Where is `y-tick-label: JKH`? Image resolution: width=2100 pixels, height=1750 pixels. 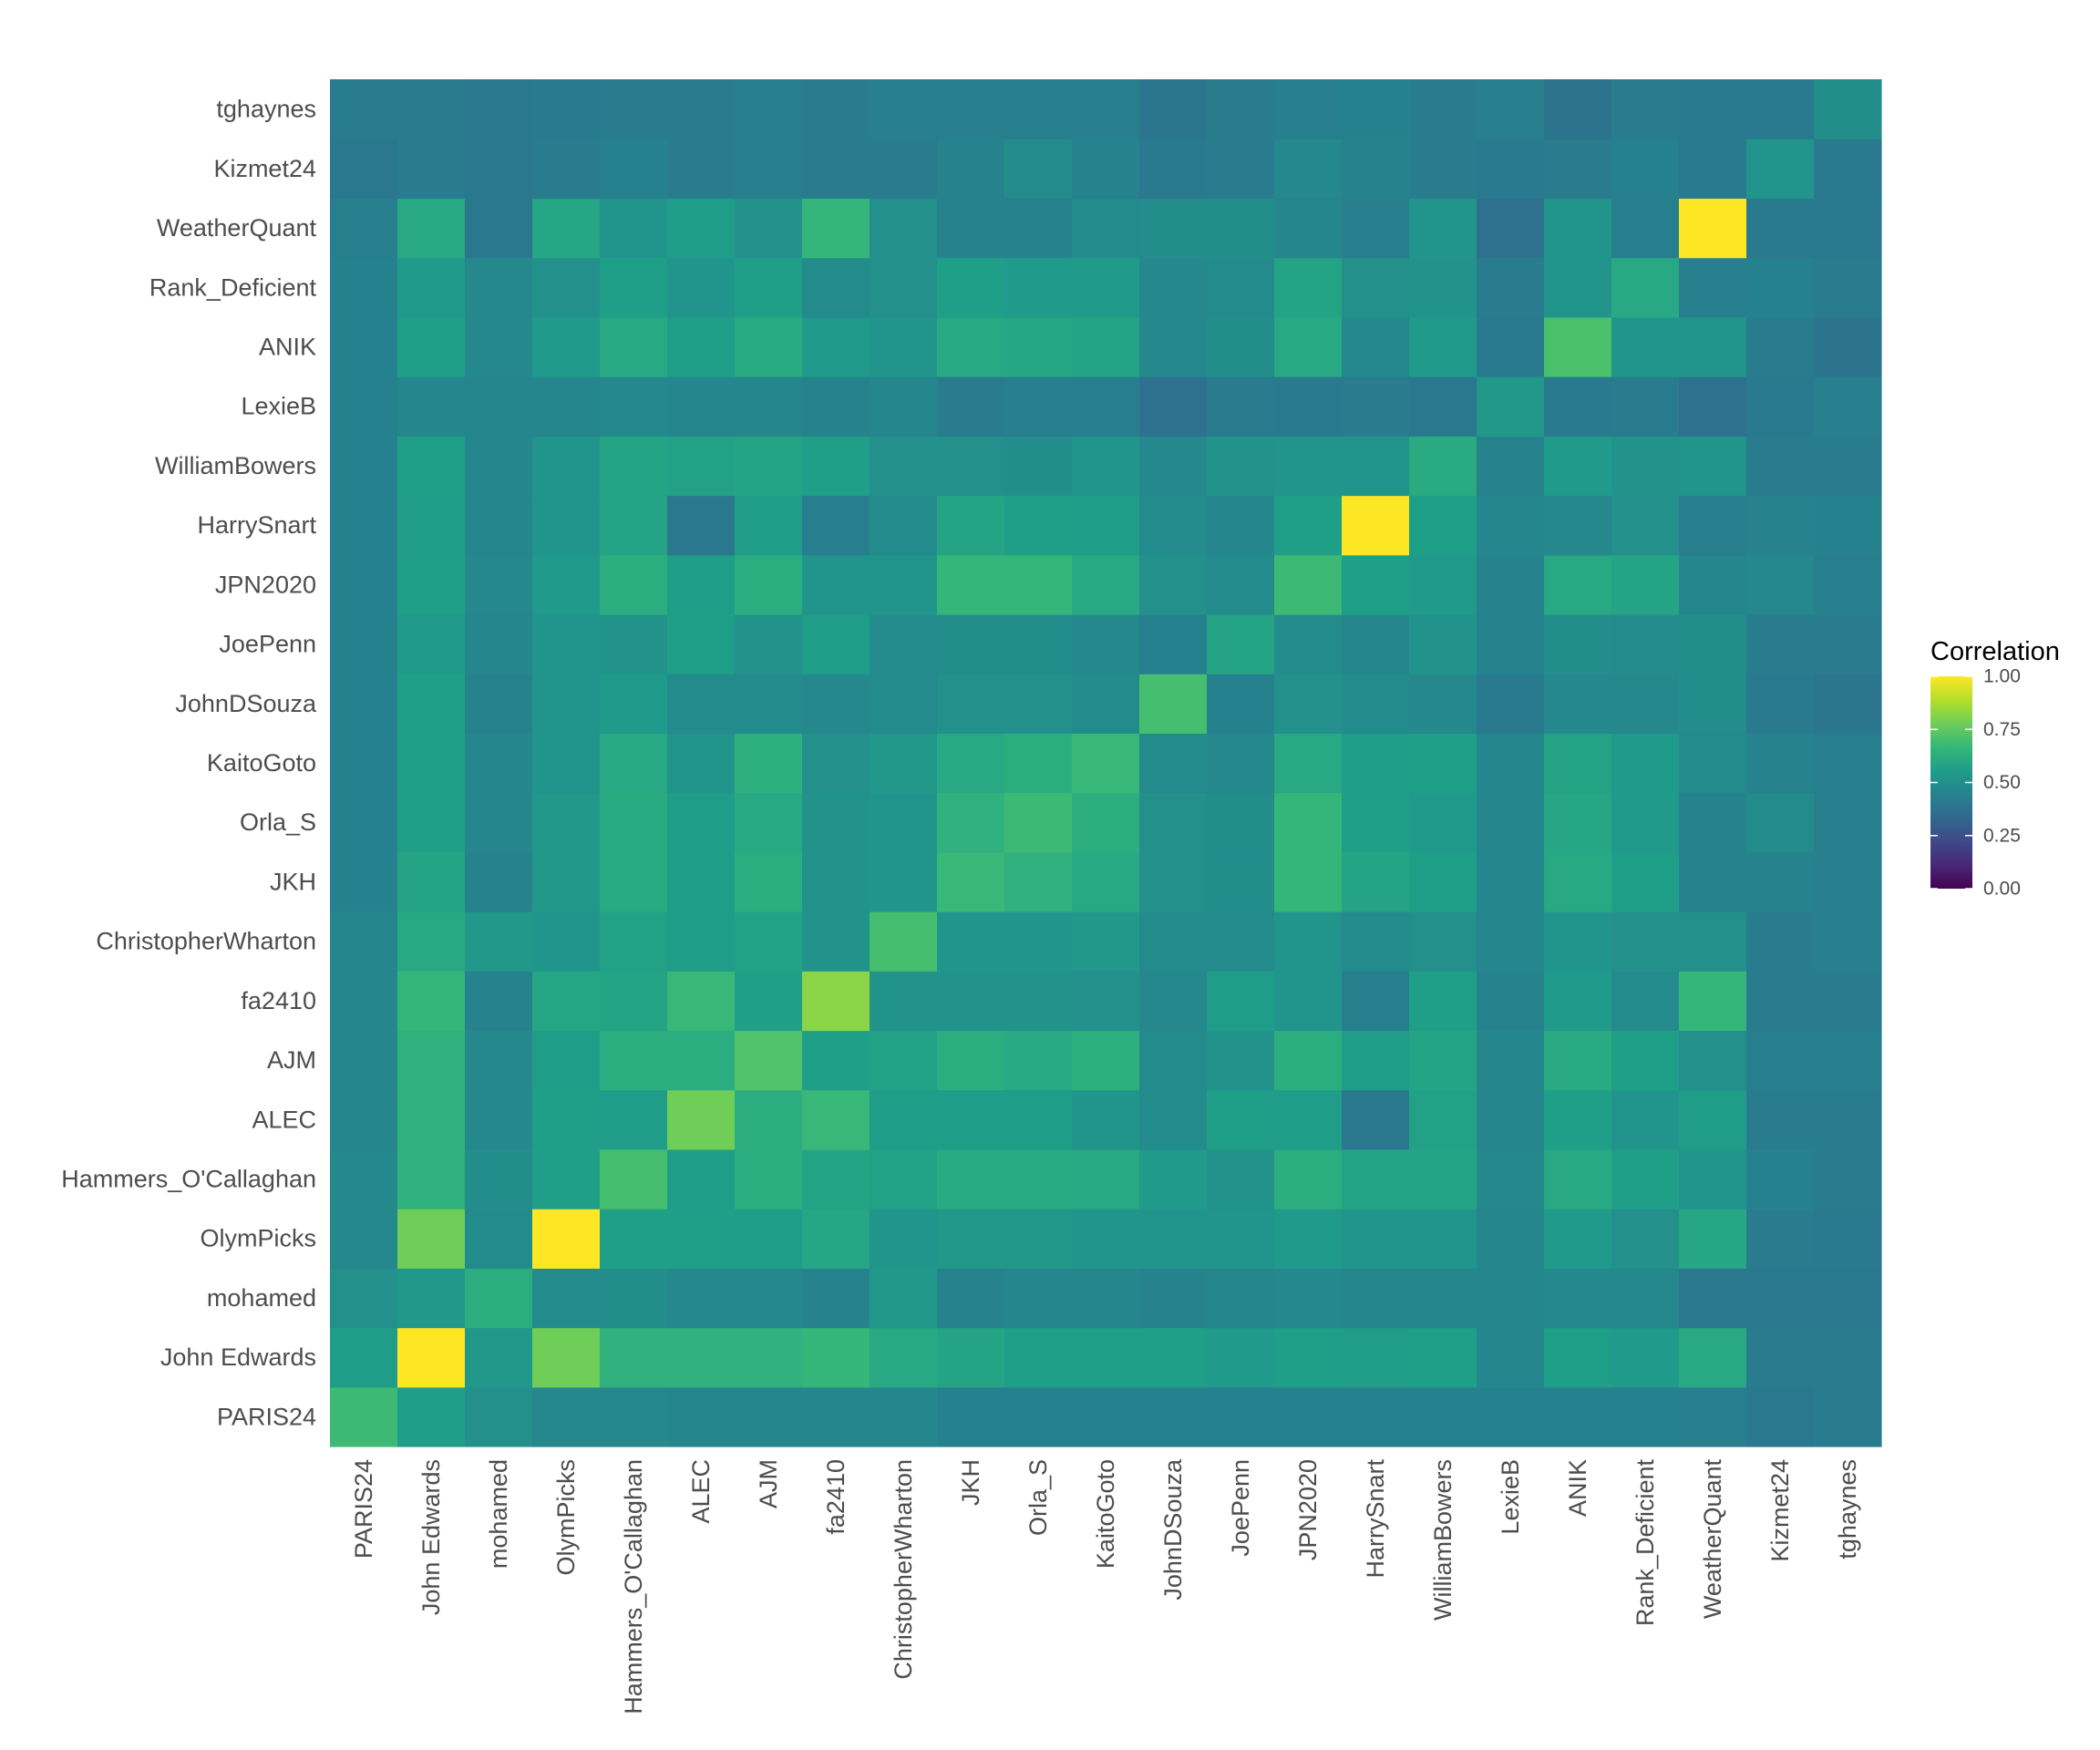
y-tick-label: JKH is located at coordinates (293, 882).